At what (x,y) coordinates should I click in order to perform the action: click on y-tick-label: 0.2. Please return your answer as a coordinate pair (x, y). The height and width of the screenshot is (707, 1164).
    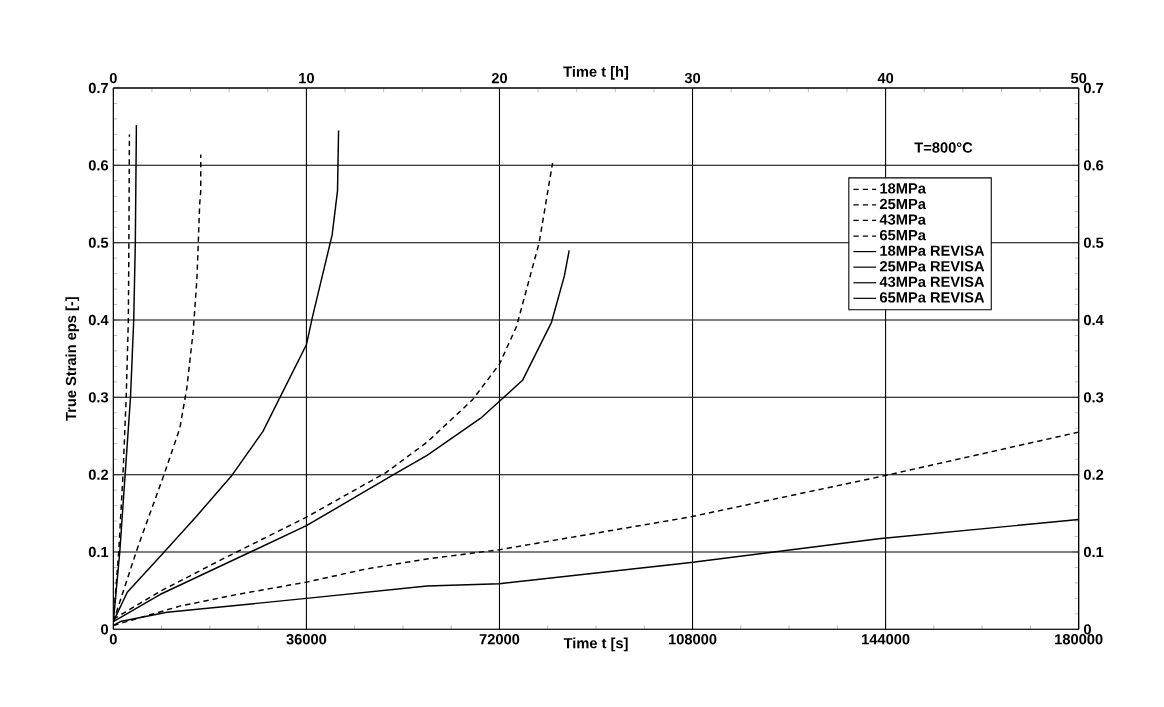
    Looking at the image, I should click on (98, 475).